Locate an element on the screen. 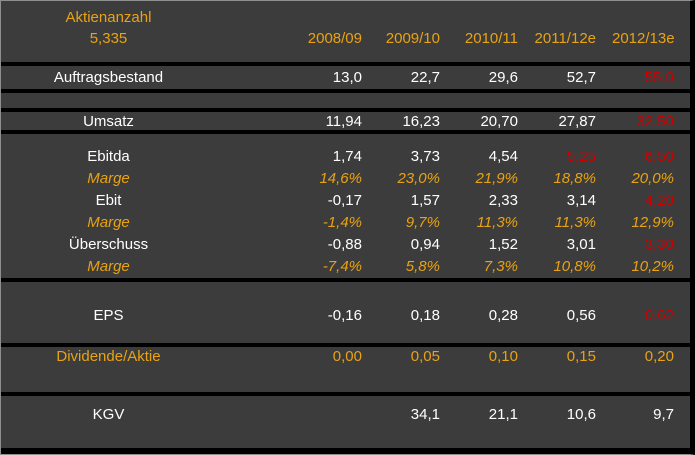 This screenshot has width=695, height=455. value-cell: -0,16 is located at coordinates (344, 315).